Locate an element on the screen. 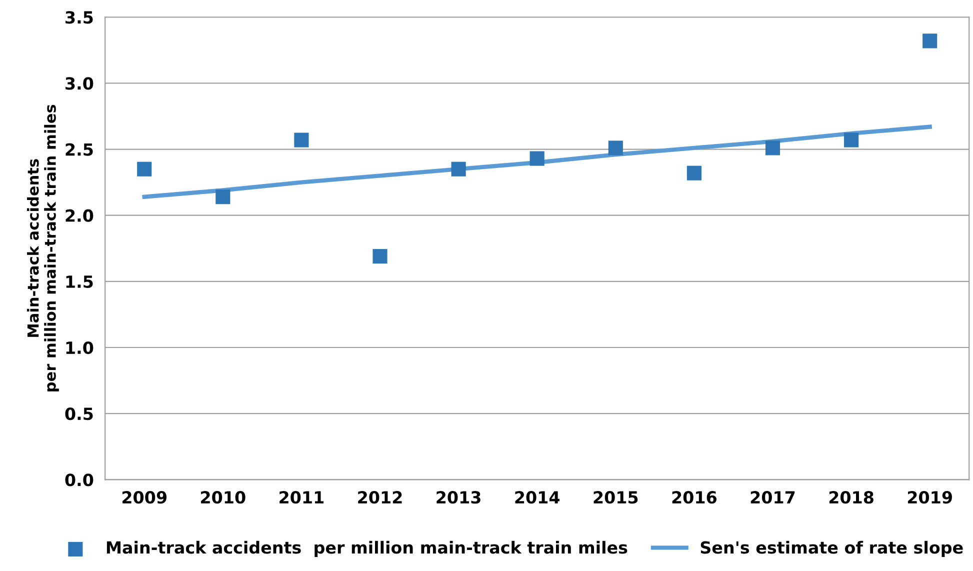 This screenshot has width=973, height=571. y-tick-label: 0.0 is located at coordinates (79, 480).